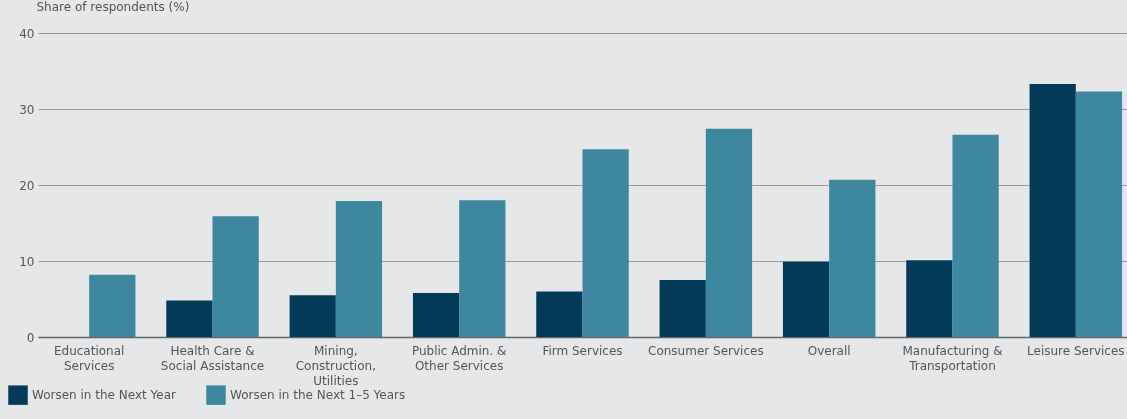 Image resolution: width=1127 pixels, height=419 pixels. What do you see at coordinates (104, 395) in the screenshot?
I see `legend-label: Worsen in the Next Year` at bounding box center [104, 395].